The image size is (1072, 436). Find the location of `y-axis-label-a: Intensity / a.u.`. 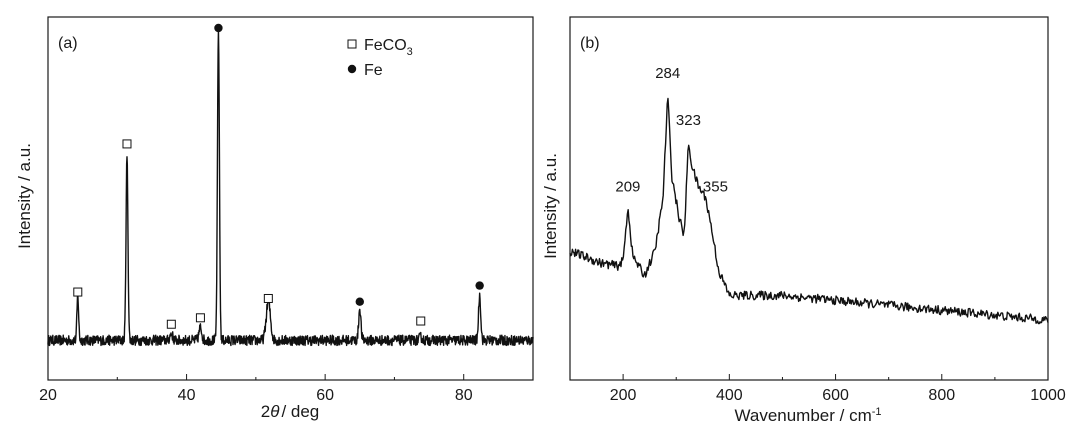

y-axis-label-a: Intensity / a.u. is located at coordinates (24, 196).